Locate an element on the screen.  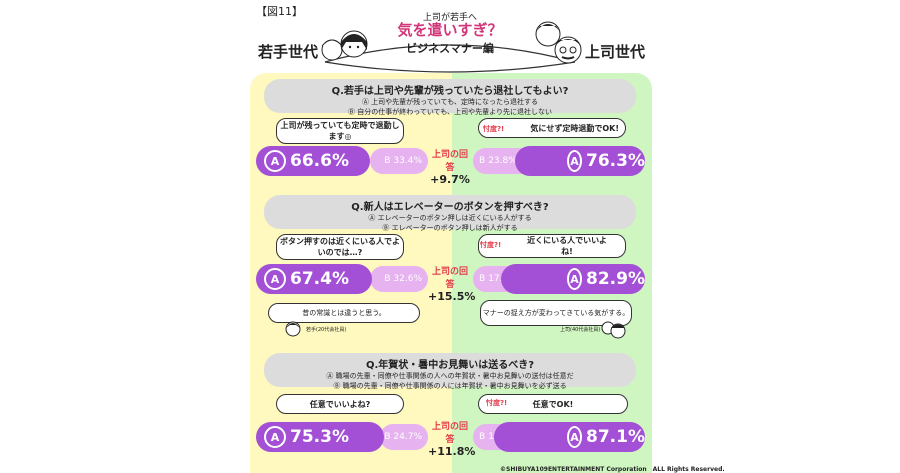
question-1-title: Q.若手は上司や先輩が残っていたら退社してもよい? is located at coordinates (450, 91).